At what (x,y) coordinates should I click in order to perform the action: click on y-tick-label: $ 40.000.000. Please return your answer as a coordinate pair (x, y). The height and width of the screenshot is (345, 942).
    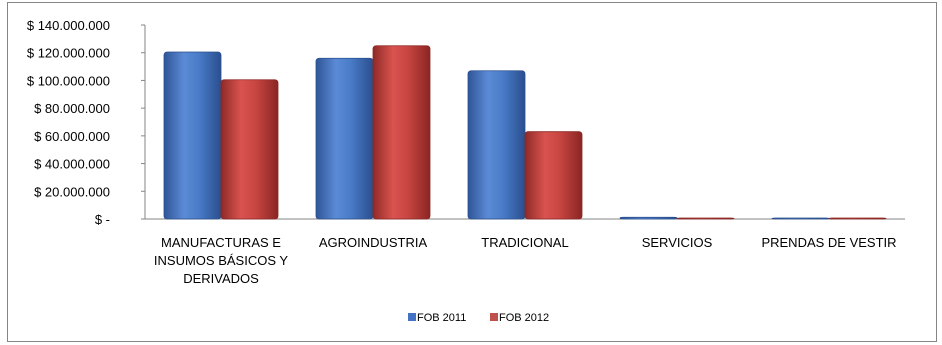
    Looking at the image, I should click on (72, 164).